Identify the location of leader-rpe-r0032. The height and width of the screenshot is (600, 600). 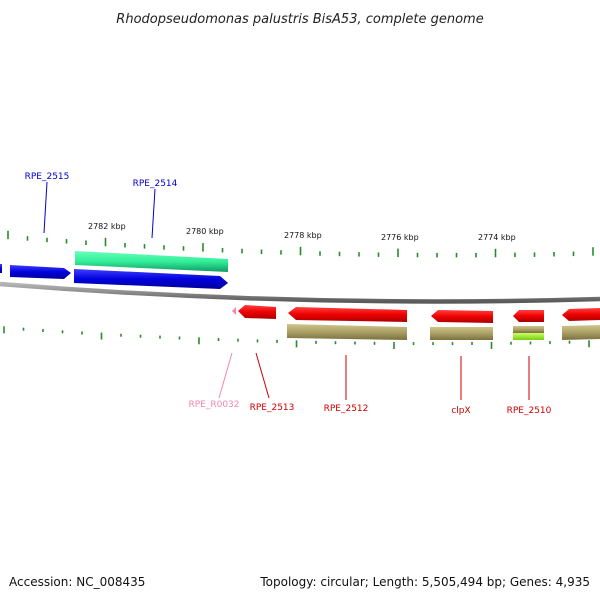
(225, 375).